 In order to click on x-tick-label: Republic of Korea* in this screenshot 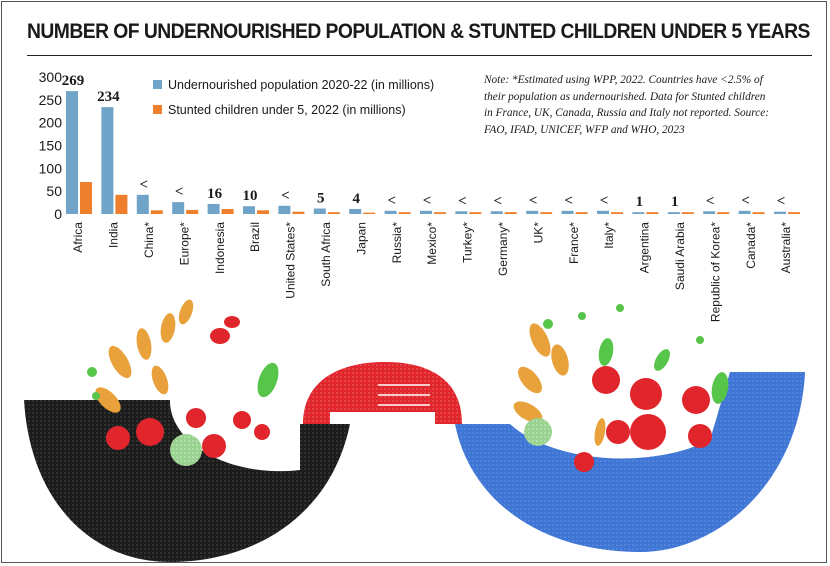, I will do `click(715, 272)`.